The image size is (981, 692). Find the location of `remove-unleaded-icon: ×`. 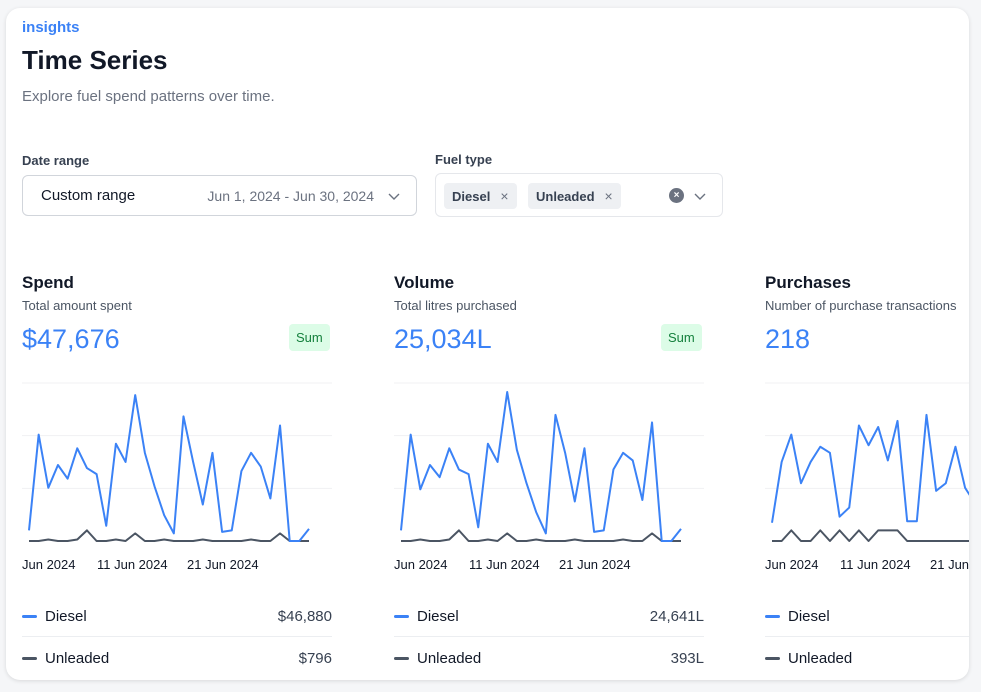

remove-unleaded-icon: × is located at coordinates (608, 196).